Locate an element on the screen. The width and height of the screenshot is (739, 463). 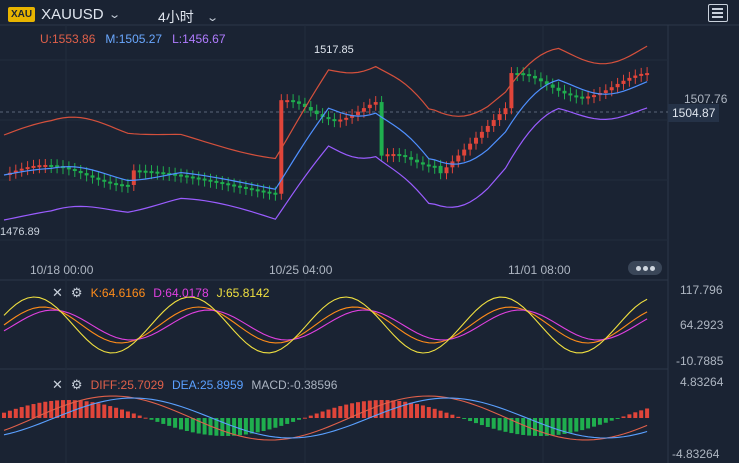
symbol-selector: XAU XAUUSD ⌄ is located at coordinates (64, 14).